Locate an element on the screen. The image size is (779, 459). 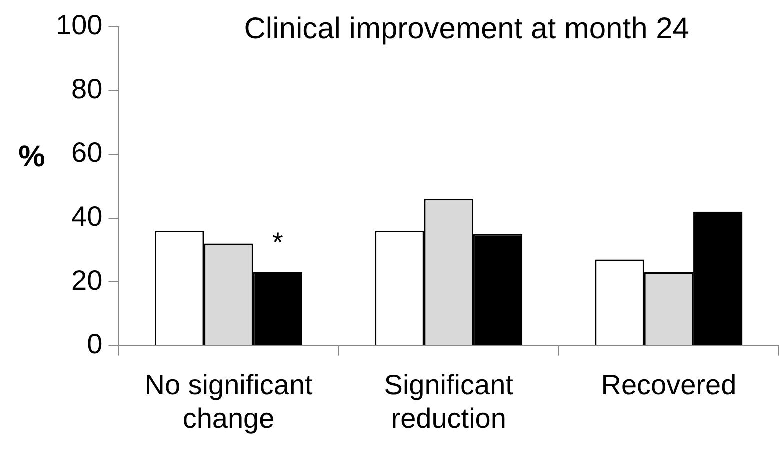
y-tick-label: 0 is located at coordinates (95, 344).